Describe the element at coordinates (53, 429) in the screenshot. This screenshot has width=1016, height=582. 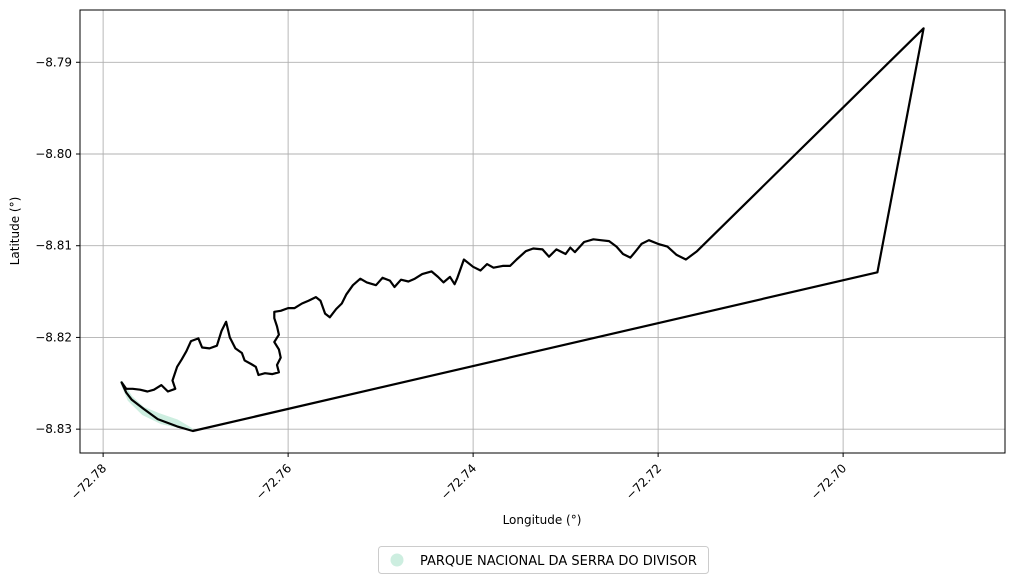
I see `y-tick-label: −8.83` at that location.